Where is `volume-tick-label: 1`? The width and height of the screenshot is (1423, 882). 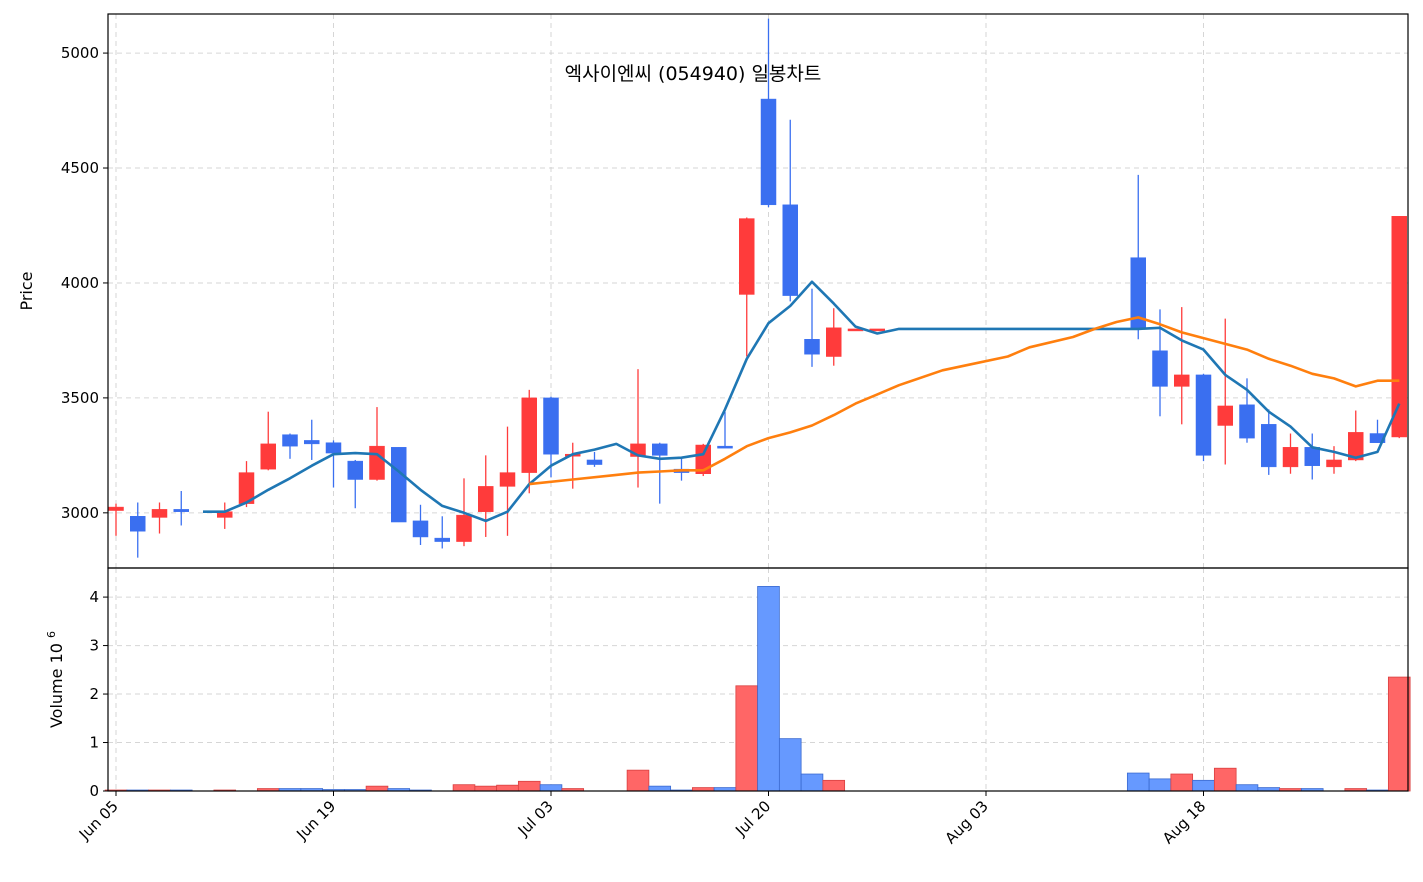
volume-tick-label: 1 is located at coordinates (94, 743).